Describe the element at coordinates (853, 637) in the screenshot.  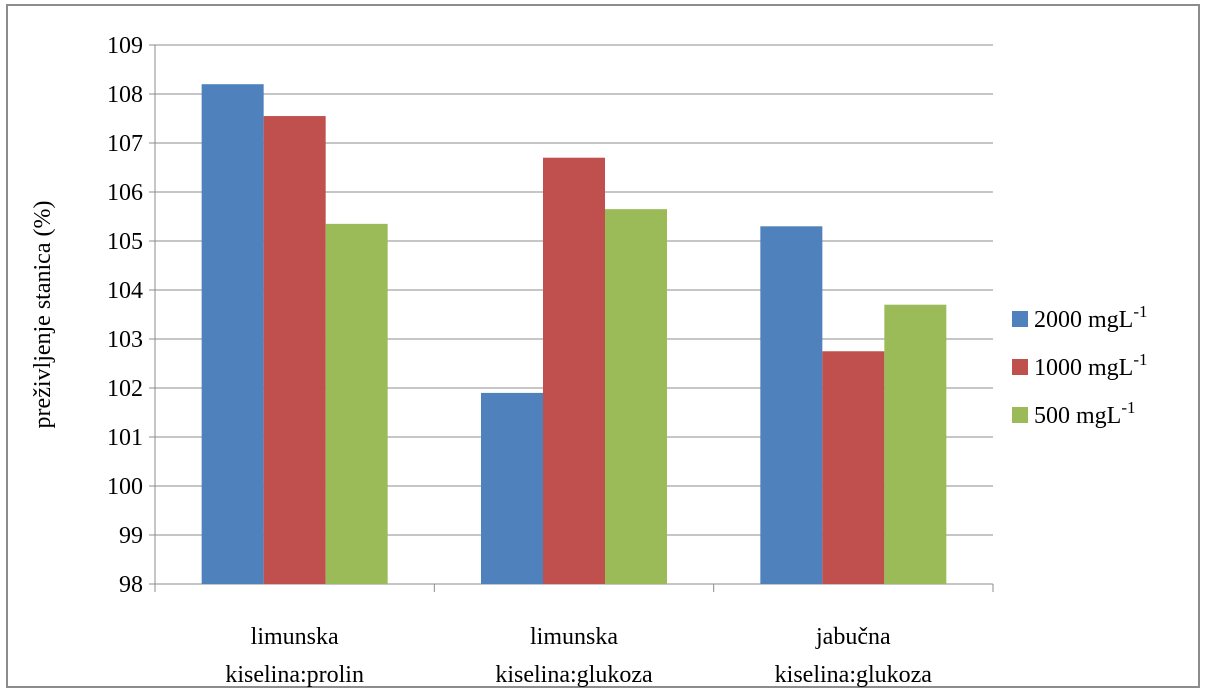
I see `x-category-label: jabučna` at that location.